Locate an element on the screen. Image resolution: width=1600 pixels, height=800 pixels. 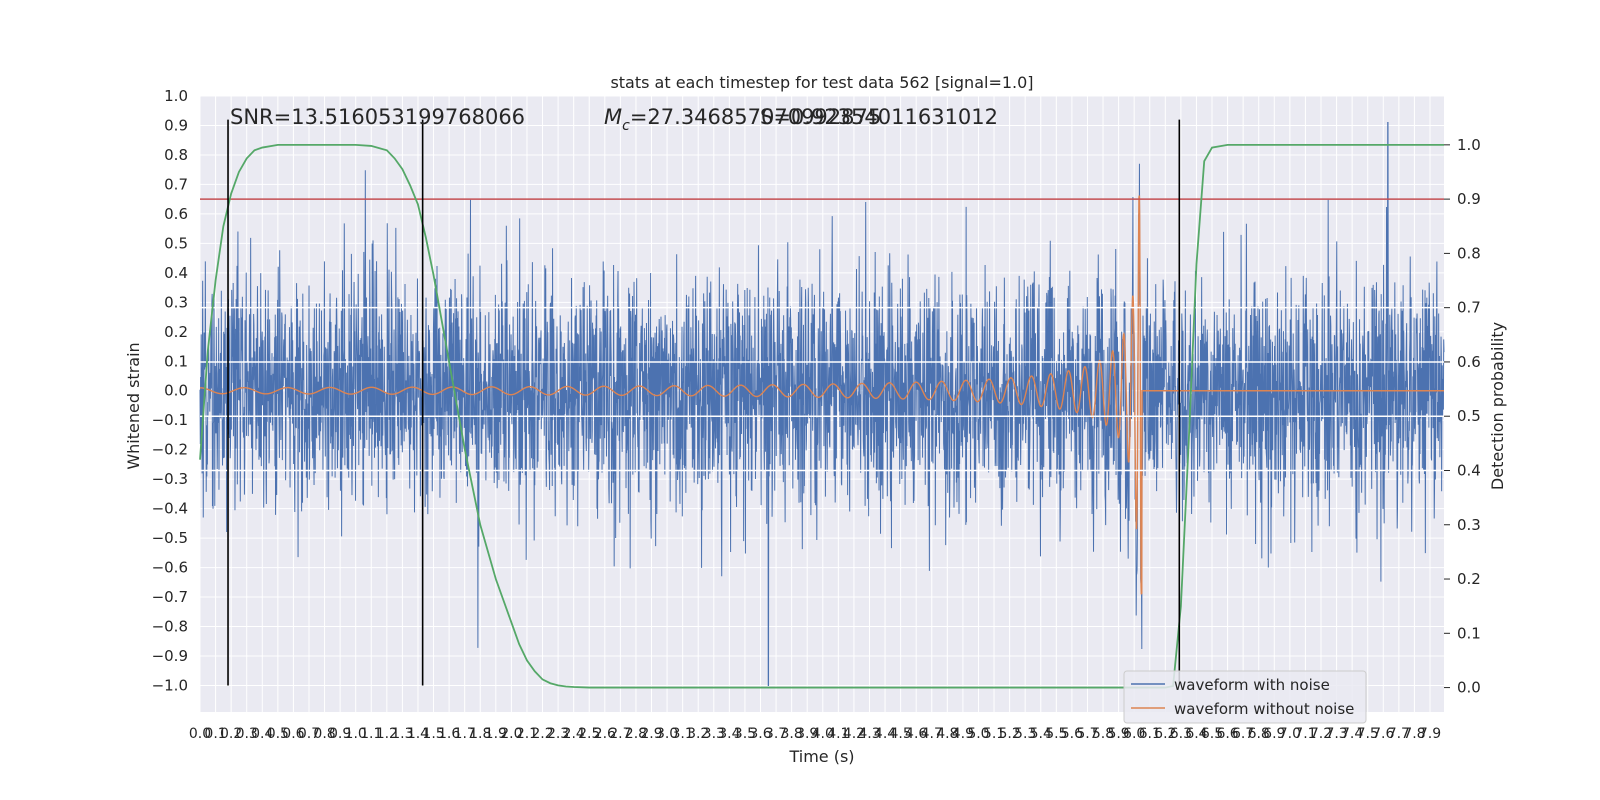
x-tick-label: 3.3 is located at coordinates (714, 734).